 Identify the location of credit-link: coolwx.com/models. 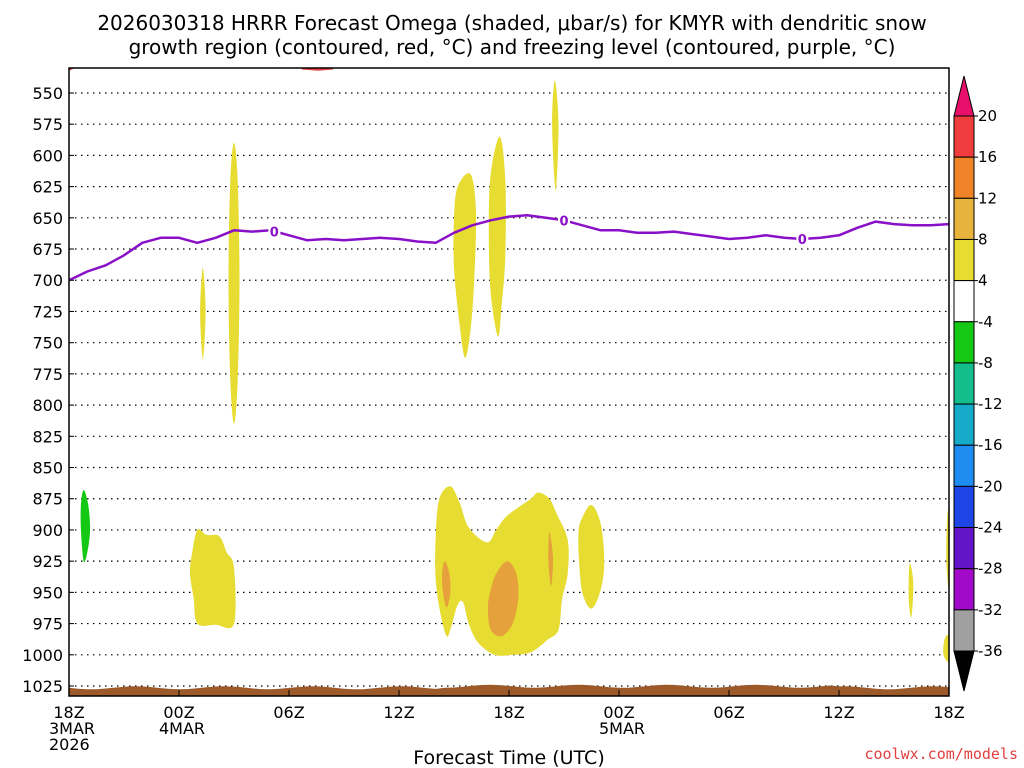
(941, 754).